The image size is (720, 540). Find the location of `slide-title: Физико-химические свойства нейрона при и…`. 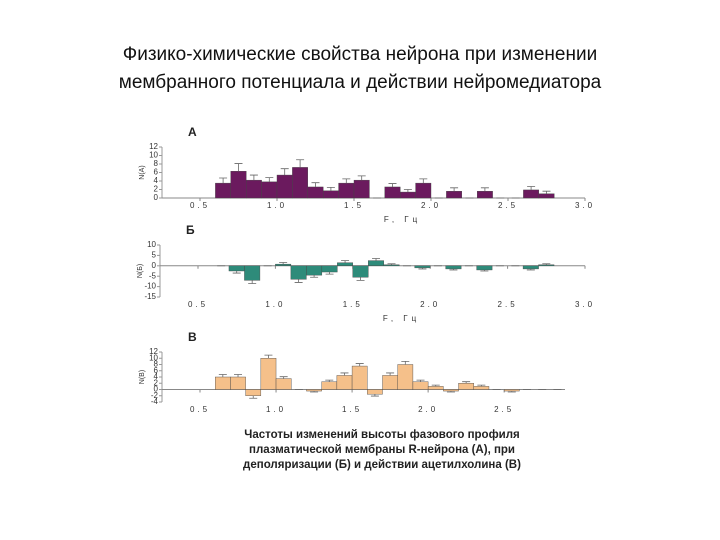

slide-title: Физико-химические свойства нейрона при и… is located at coordinates (360, 54).